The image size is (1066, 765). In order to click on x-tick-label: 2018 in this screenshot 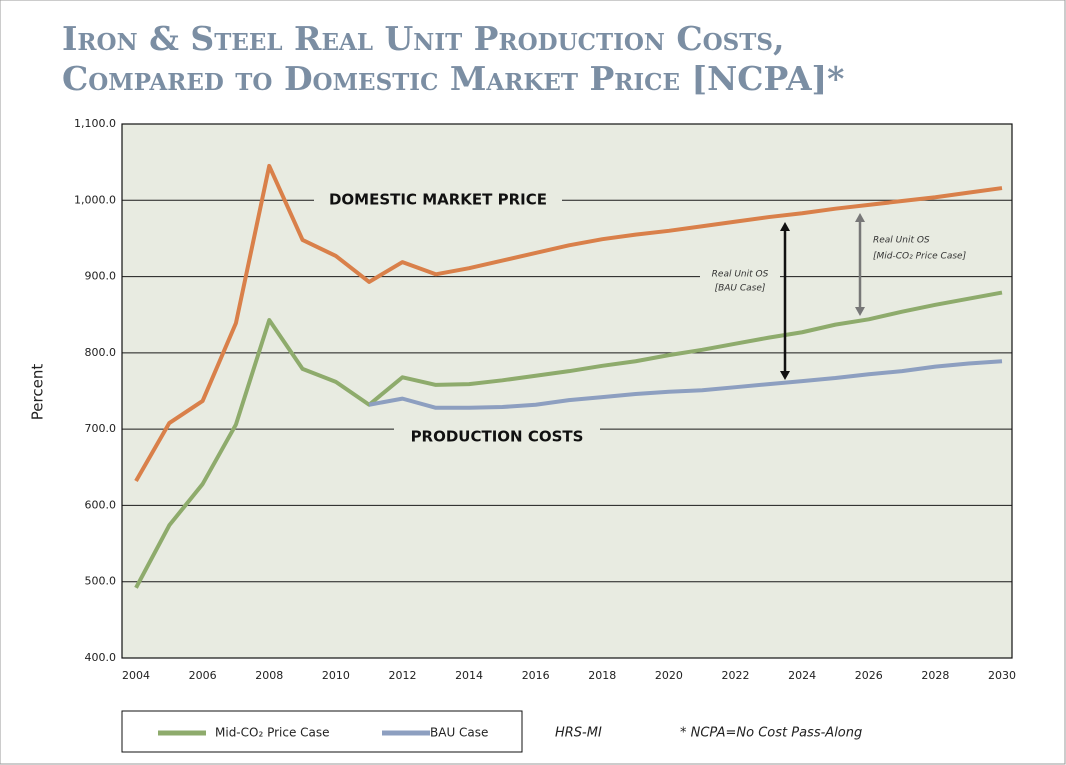, I will do `click(602, 675)`.